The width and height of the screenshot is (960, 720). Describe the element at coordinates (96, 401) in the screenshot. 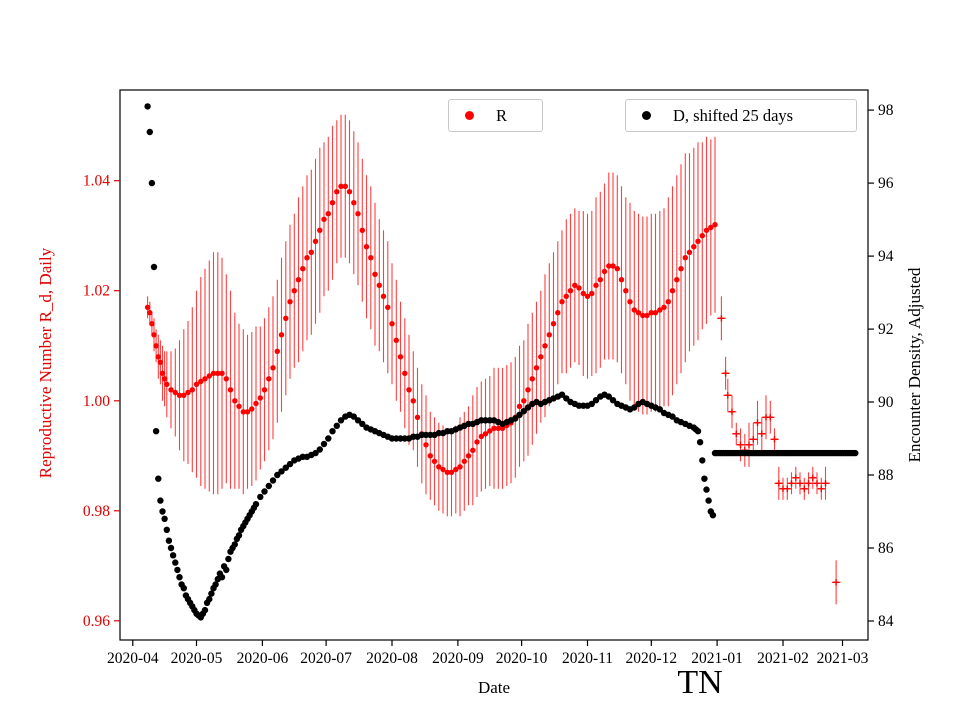

I see `left-tick-label: 1.00` at that location.